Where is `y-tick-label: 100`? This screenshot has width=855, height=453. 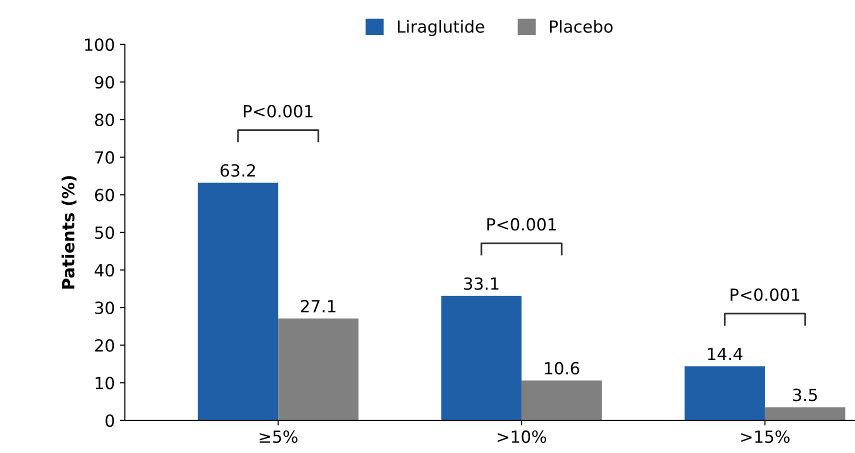
y-tick-label: 100 is located at coordinates (99, 44).